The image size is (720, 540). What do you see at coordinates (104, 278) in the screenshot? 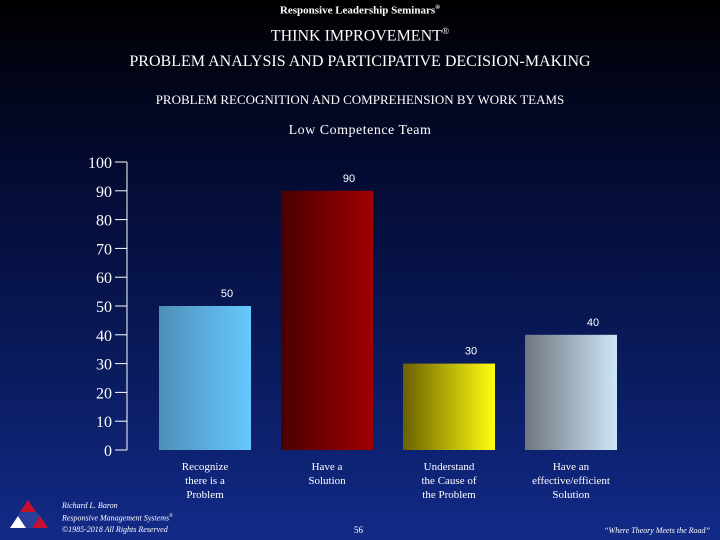
I see `y-tick-label: 60` at bounding box center [104, 278].